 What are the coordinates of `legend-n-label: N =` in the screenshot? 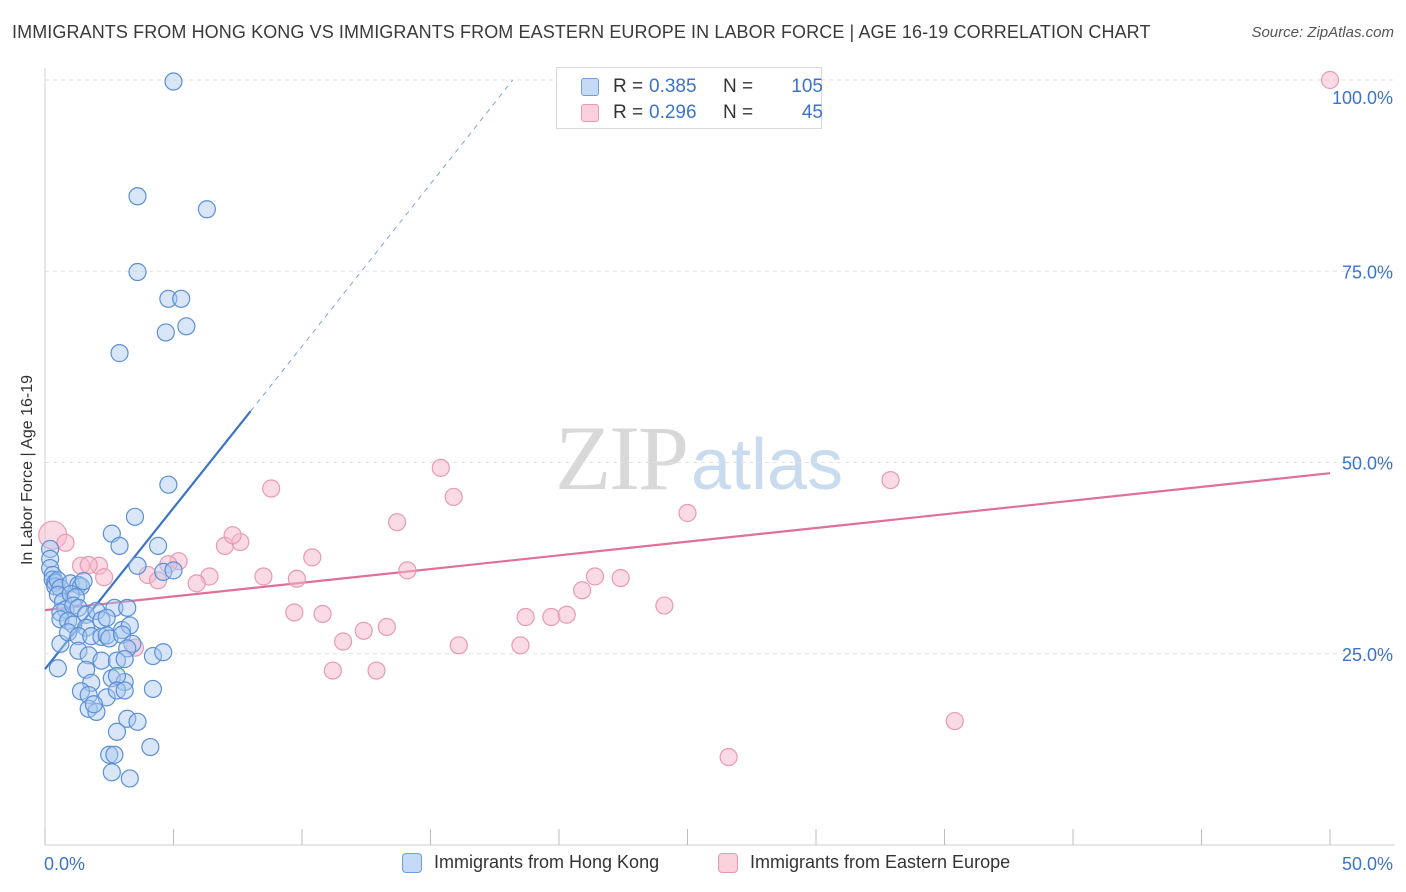 It's located at (738, 86).